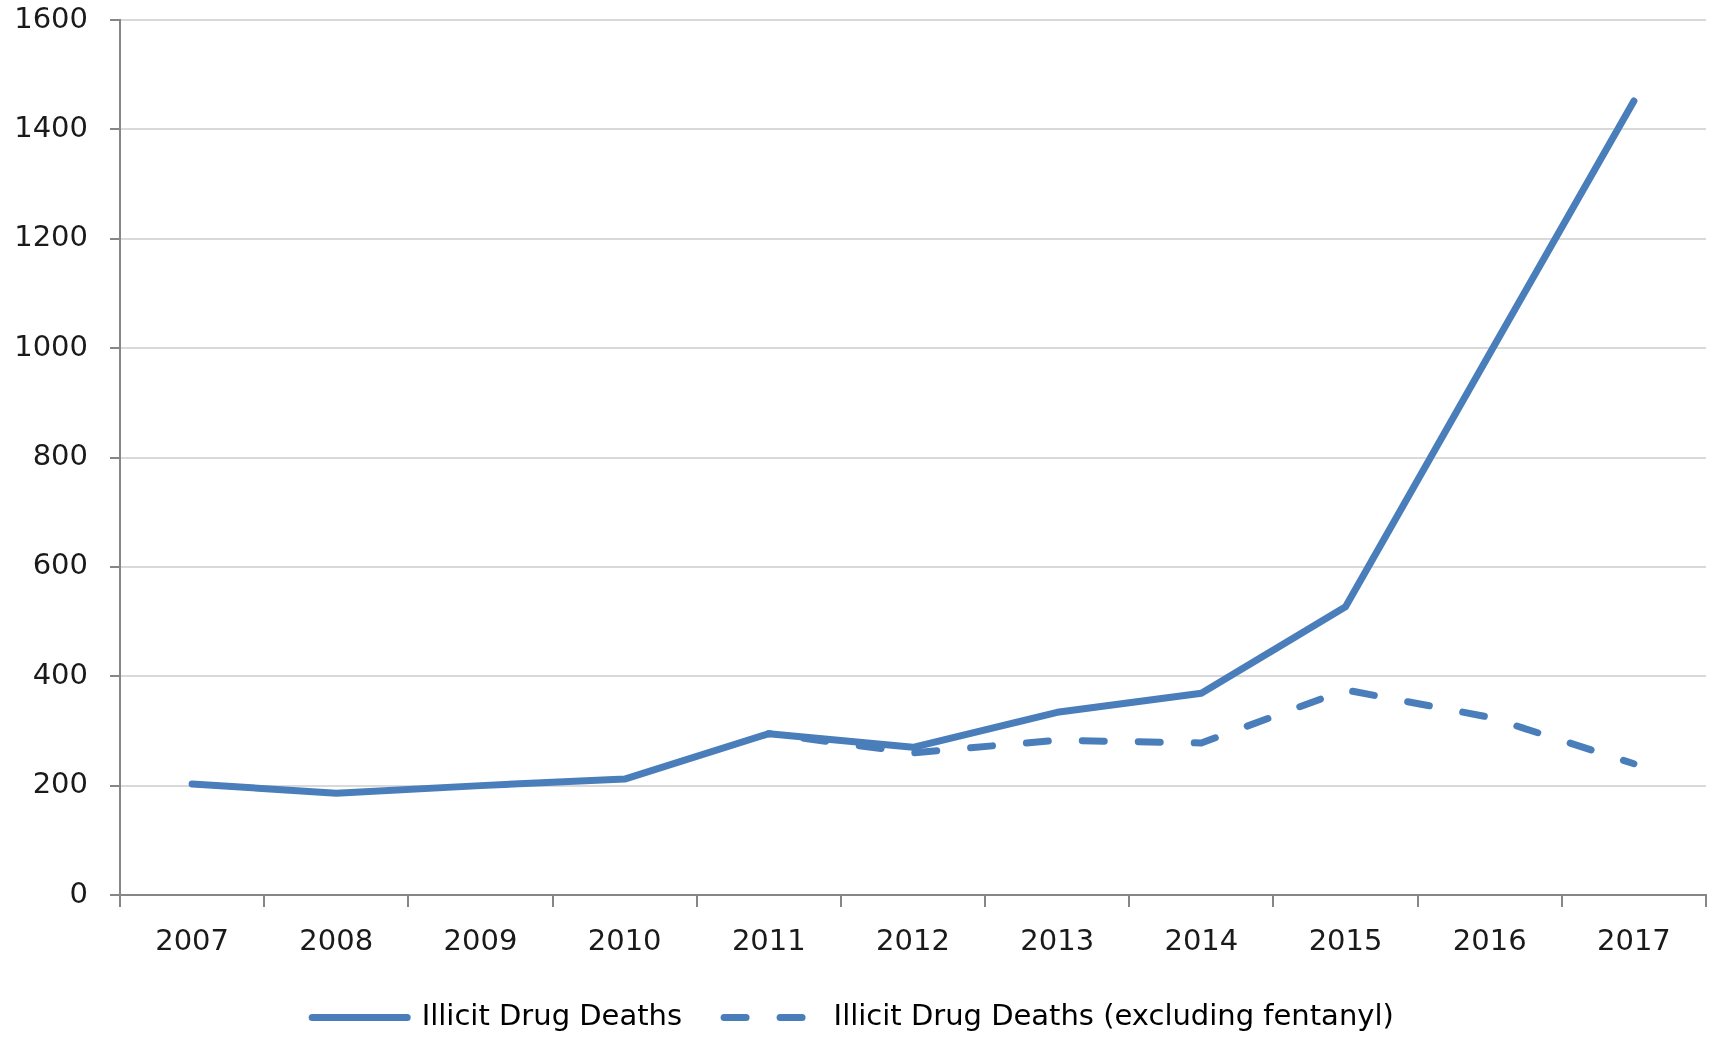 The width and height of the screenshot is (1715, 1042). I want to click on y-tick-label: 200, so click(60, 783).